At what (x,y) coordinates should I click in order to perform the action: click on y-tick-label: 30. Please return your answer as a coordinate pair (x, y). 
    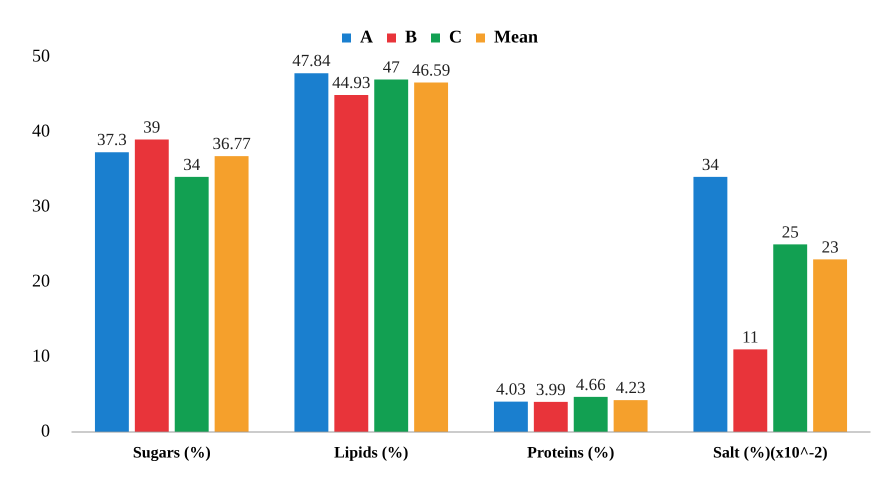
    Looking at the image, I should click on (41, 206).